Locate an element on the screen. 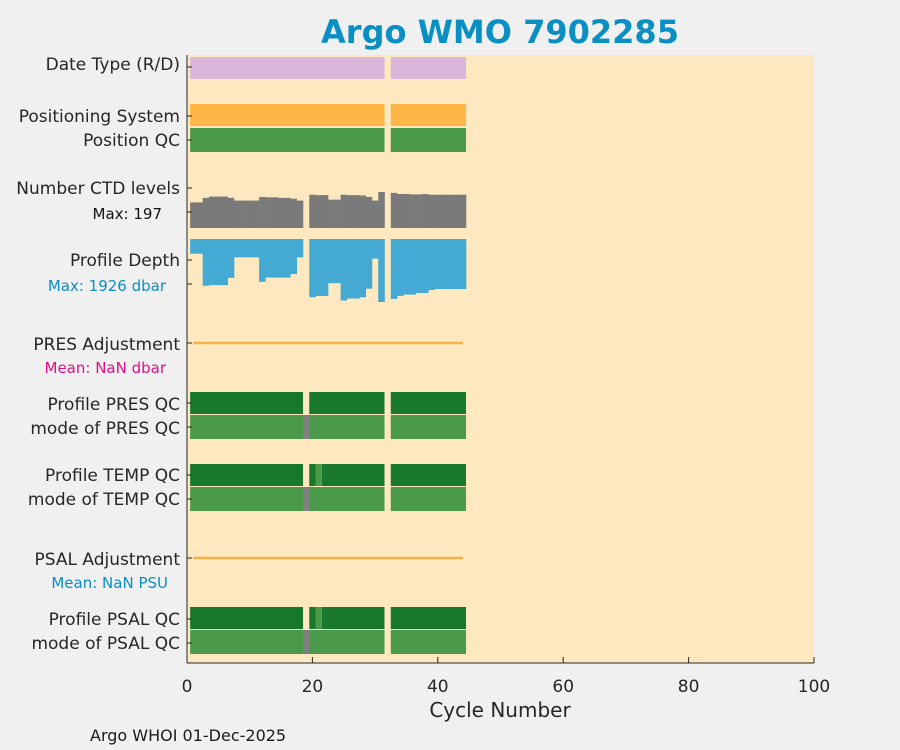  row-label-pres-qc: Profile PRES QC is located at coordinates (113, 405).